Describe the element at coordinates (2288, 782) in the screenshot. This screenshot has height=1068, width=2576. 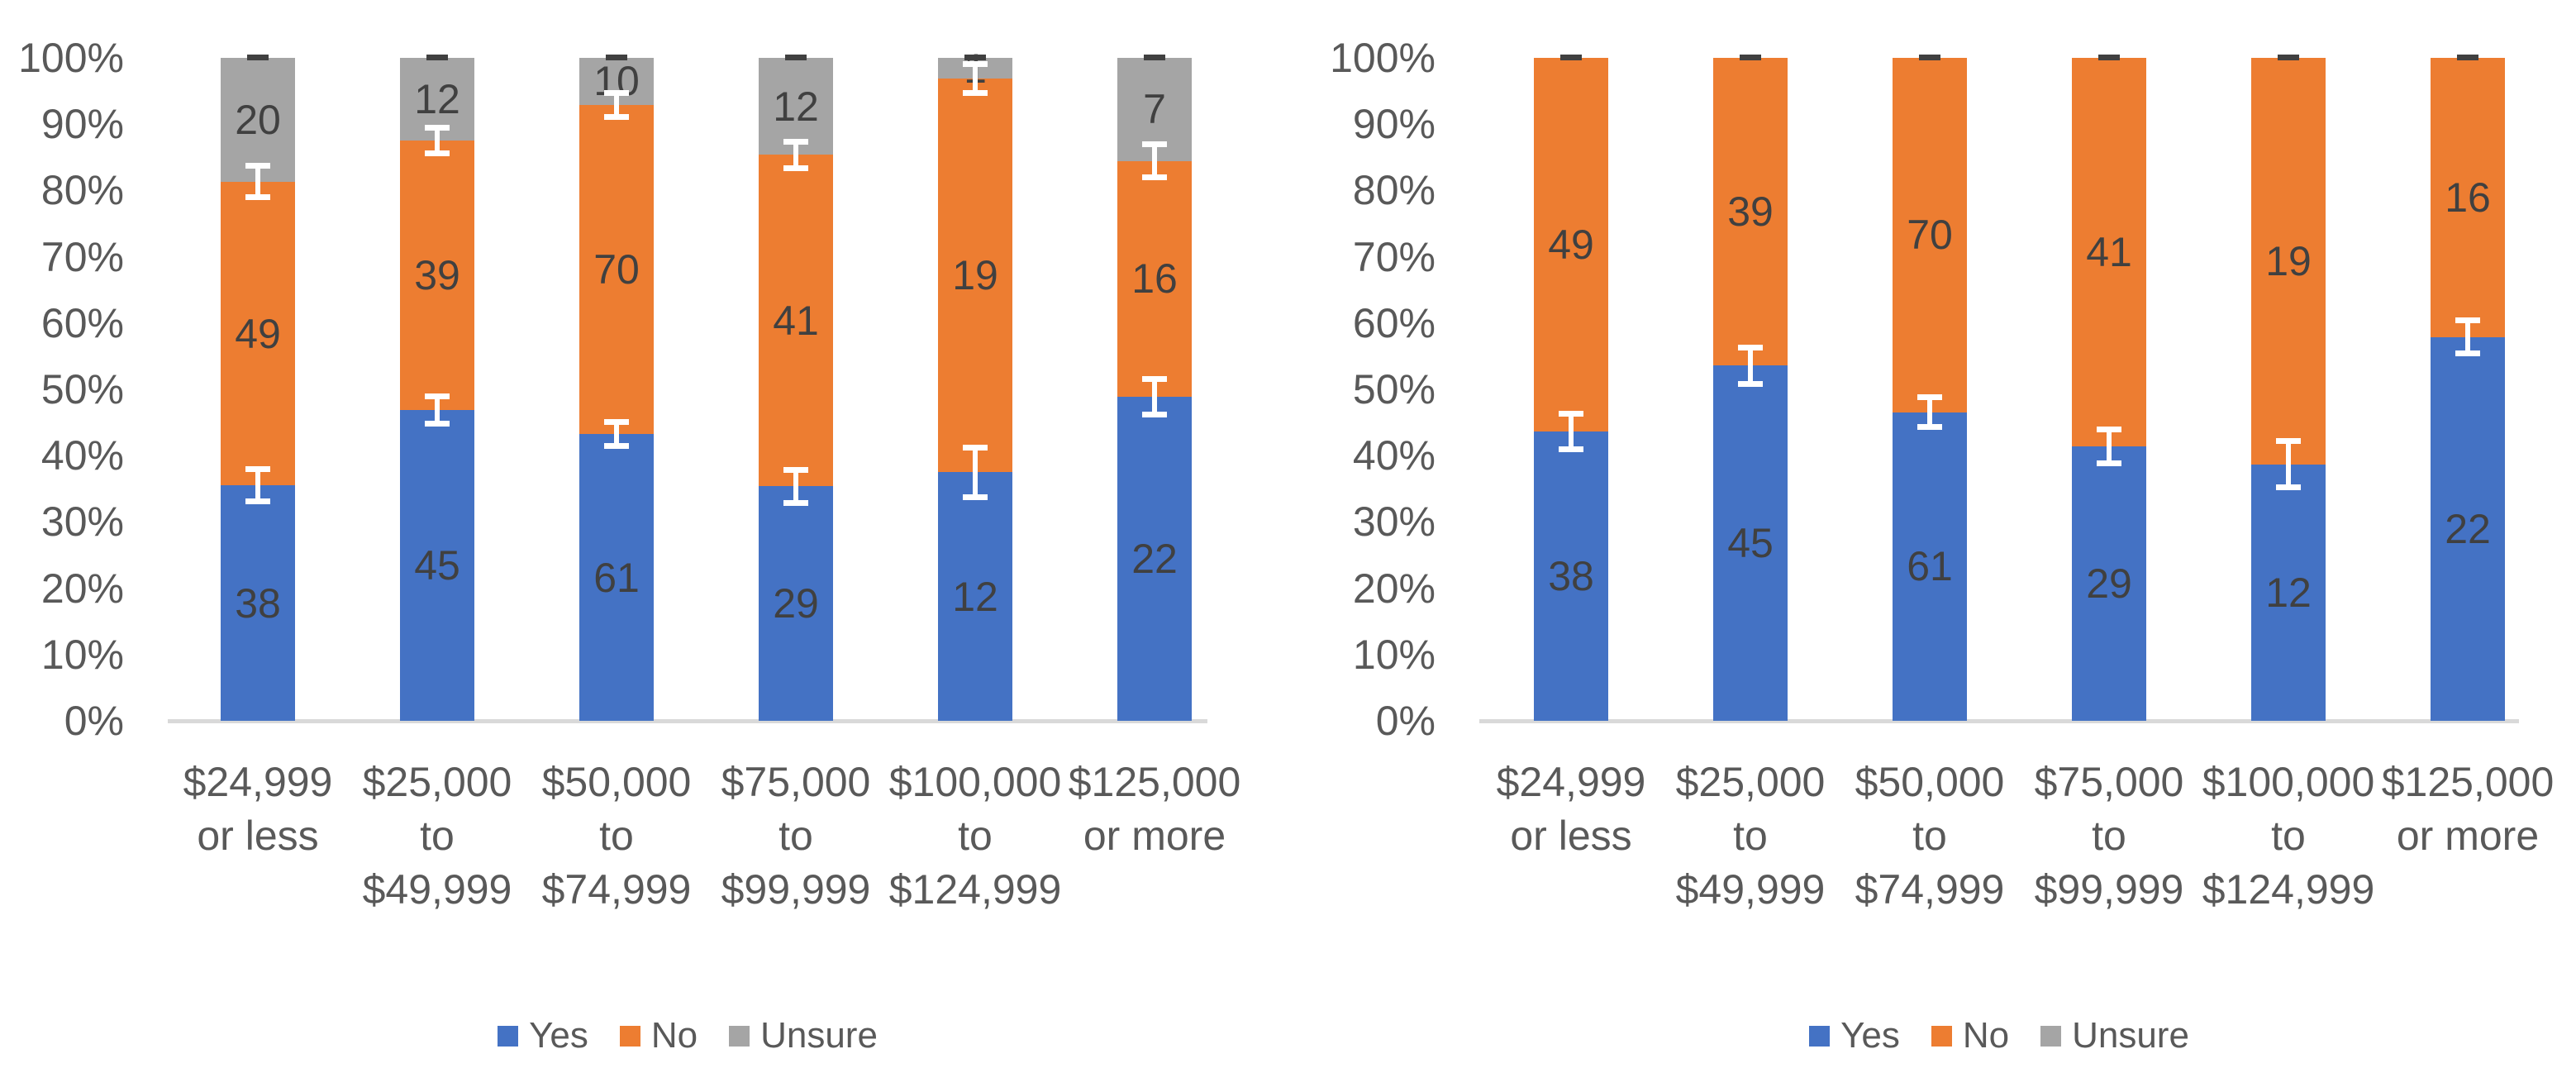
I see `x-axis-label-line: $100,000` at that location.